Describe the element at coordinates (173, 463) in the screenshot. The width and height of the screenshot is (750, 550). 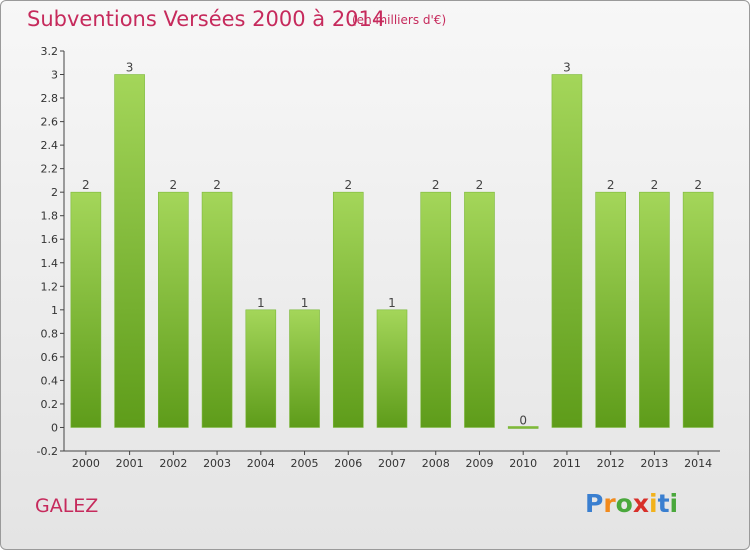
I see `x-tick-label: 2002` at that location.